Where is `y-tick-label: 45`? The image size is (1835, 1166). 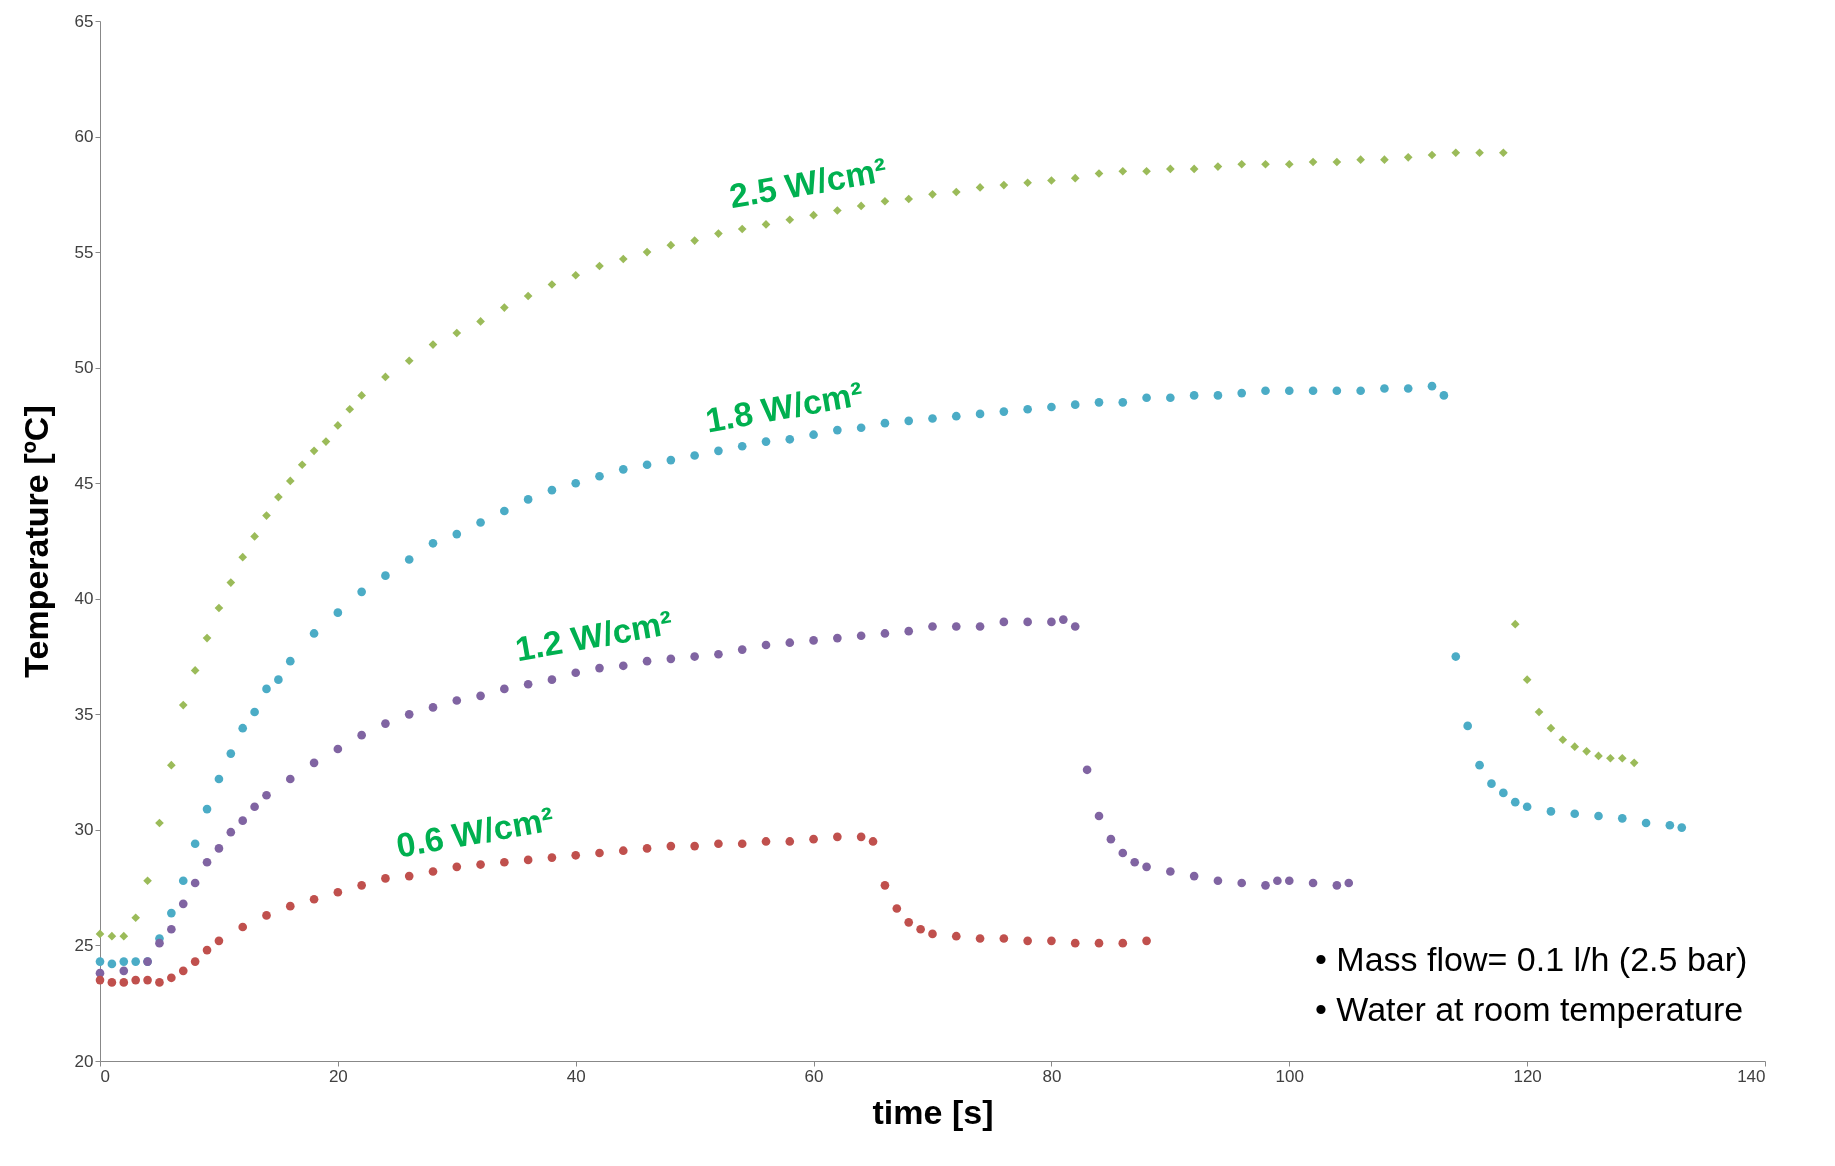 y-tick-label: 45 is located at coordinates (84, 483).